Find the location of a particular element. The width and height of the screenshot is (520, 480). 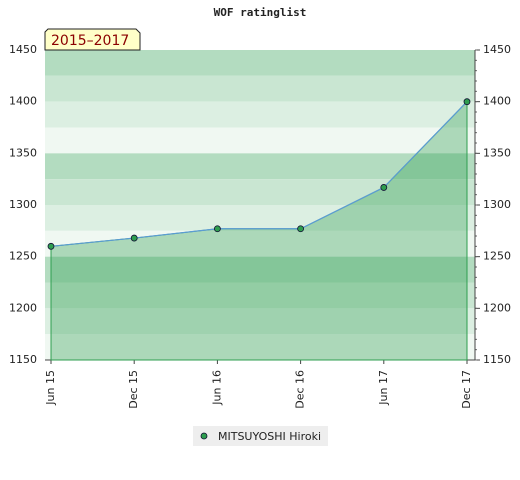

y-tick-label: 1450 is located at coordinates (23, 49).